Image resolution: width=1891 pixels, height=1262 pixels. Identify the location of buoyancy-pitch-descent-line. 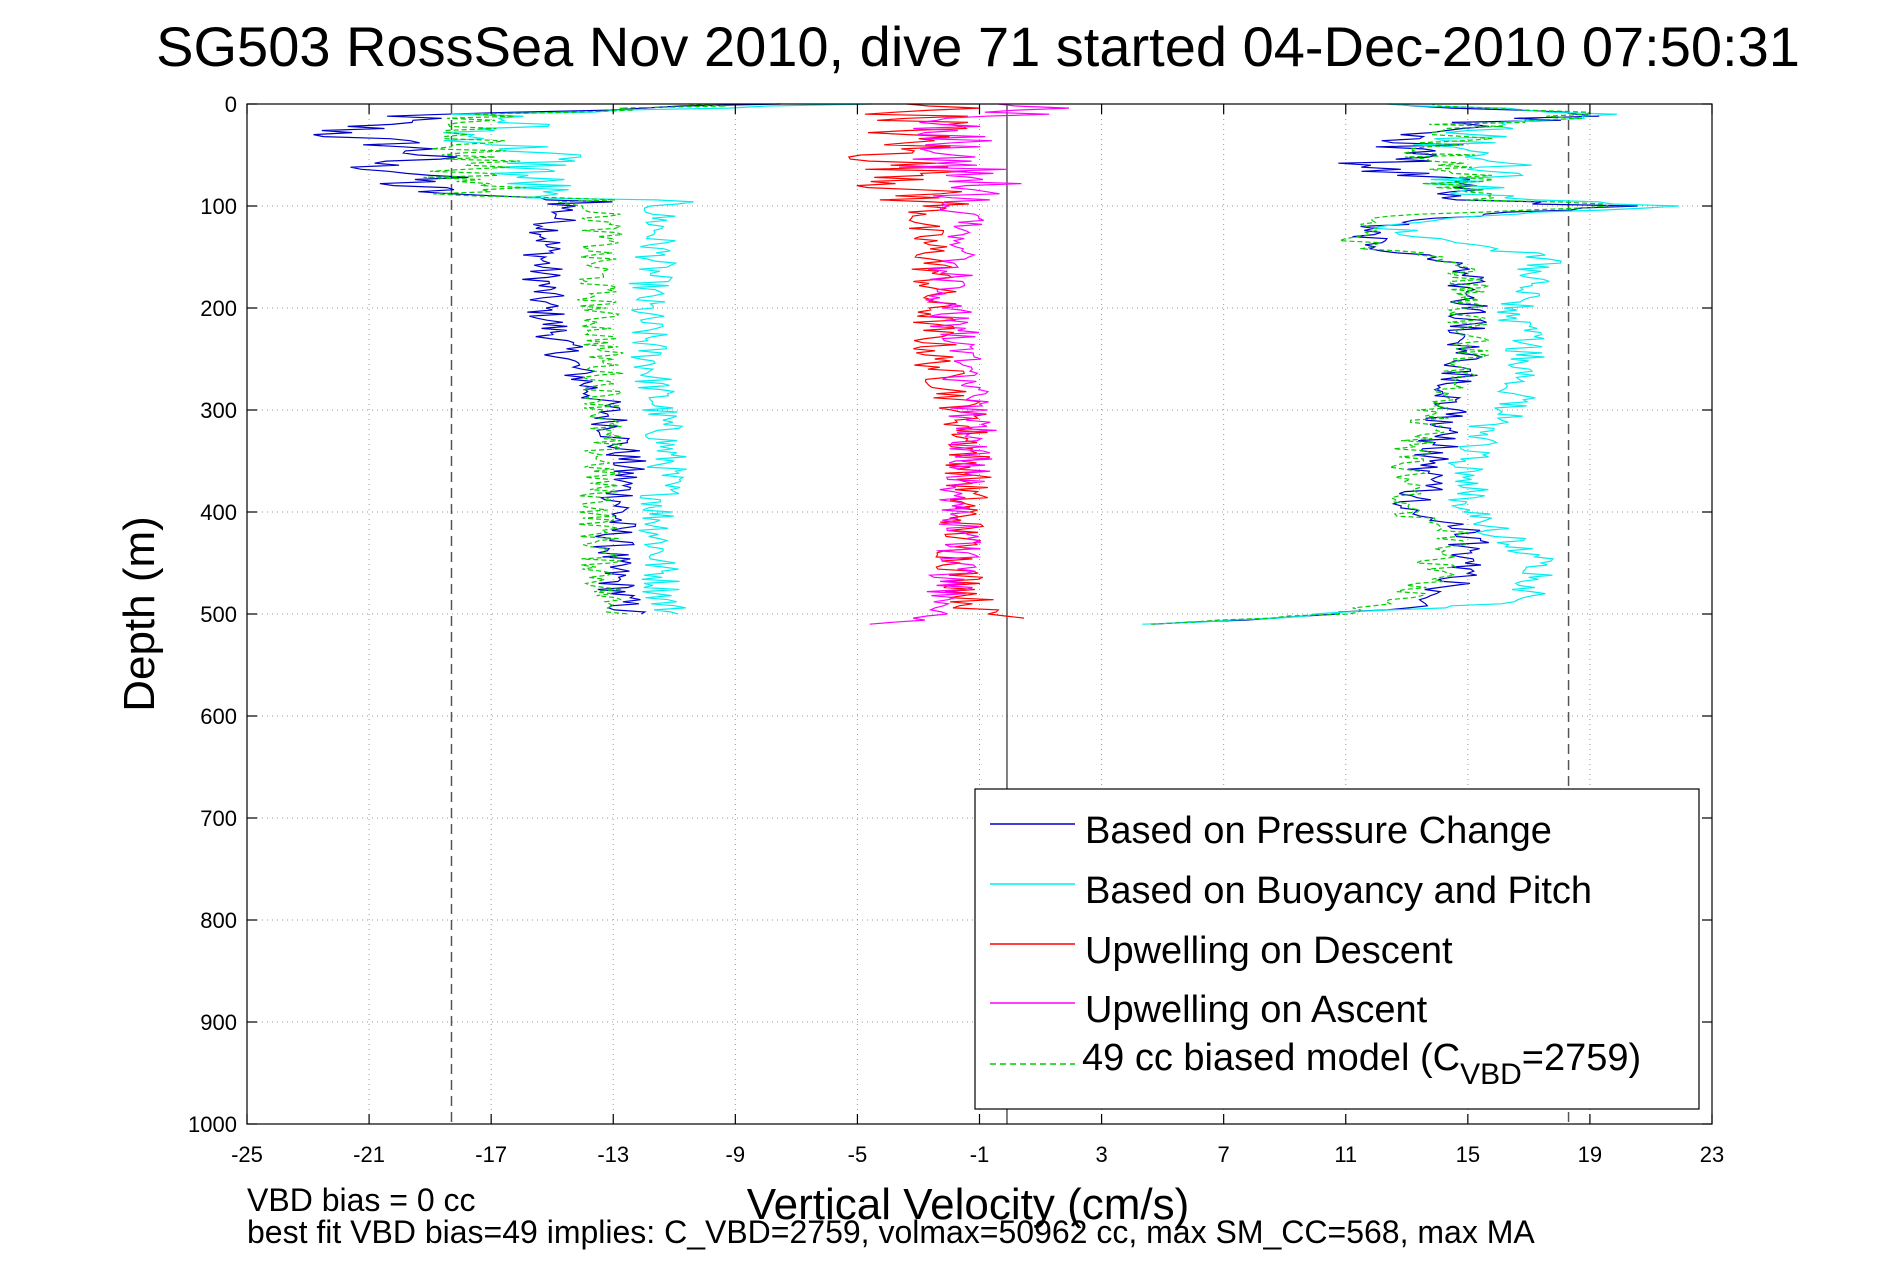
(657, 359).